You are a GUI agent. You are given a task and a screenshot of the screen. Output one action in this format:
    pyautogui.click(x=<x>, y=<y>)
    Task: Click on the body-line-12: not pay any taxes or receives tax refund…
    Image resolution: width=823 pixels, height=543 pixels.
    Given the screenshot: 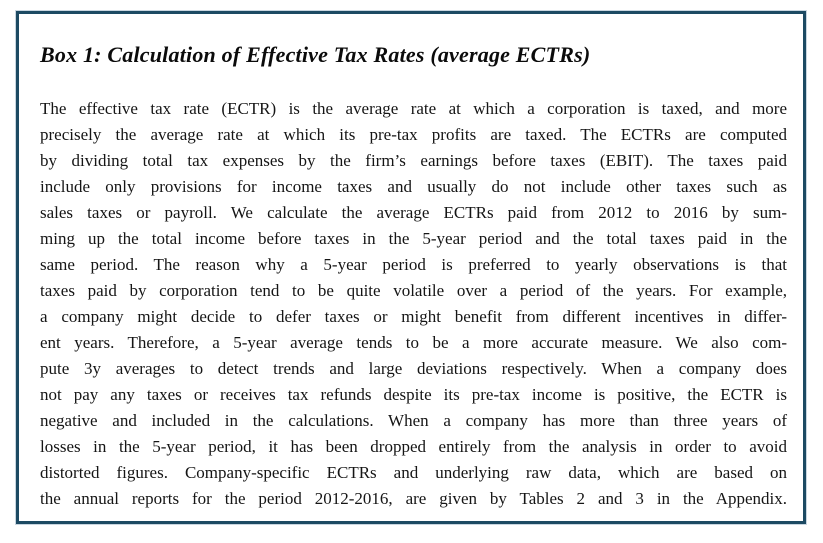 What is the action you would take?
    pyautogui.click(x=413, y=394)
    